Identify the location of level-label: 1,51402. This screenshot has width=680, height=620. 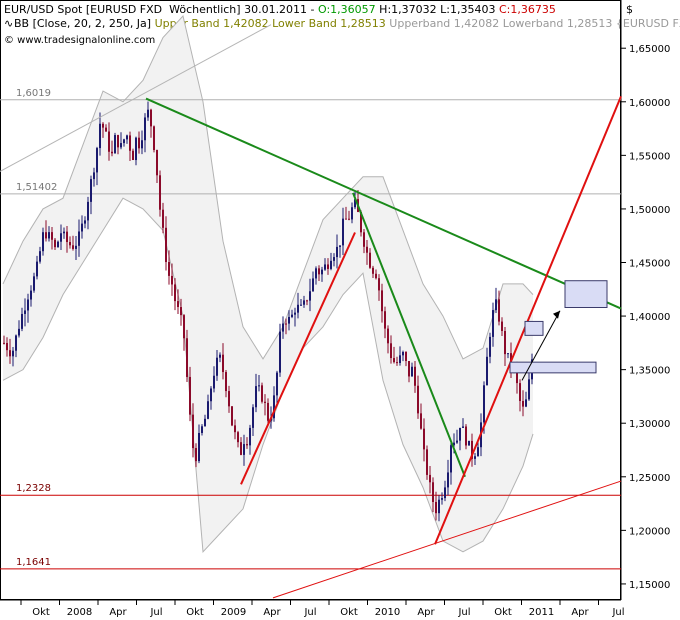
(36, 187).